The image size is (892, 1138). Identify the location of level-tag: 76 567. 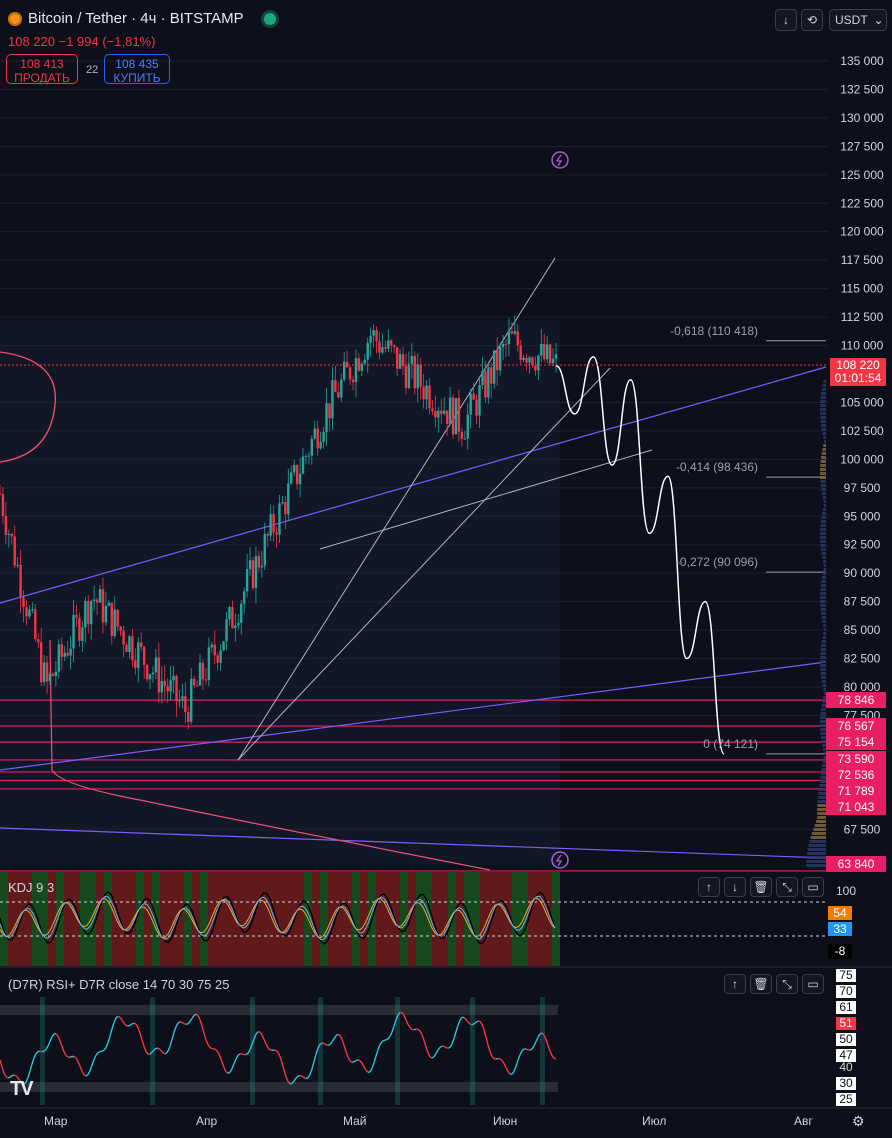
(856, 726).